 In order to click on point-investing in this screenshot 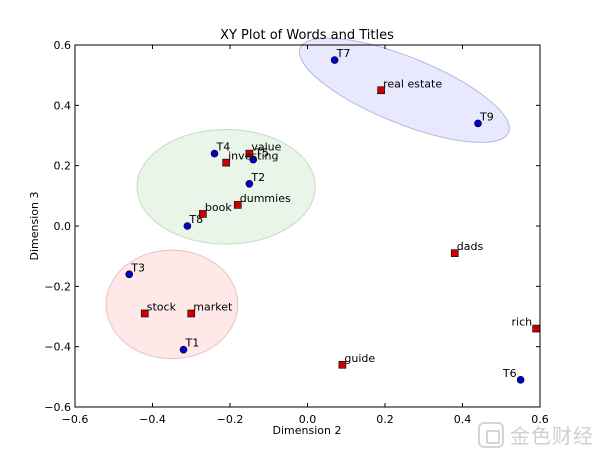, I will do `click(226, 162)`.